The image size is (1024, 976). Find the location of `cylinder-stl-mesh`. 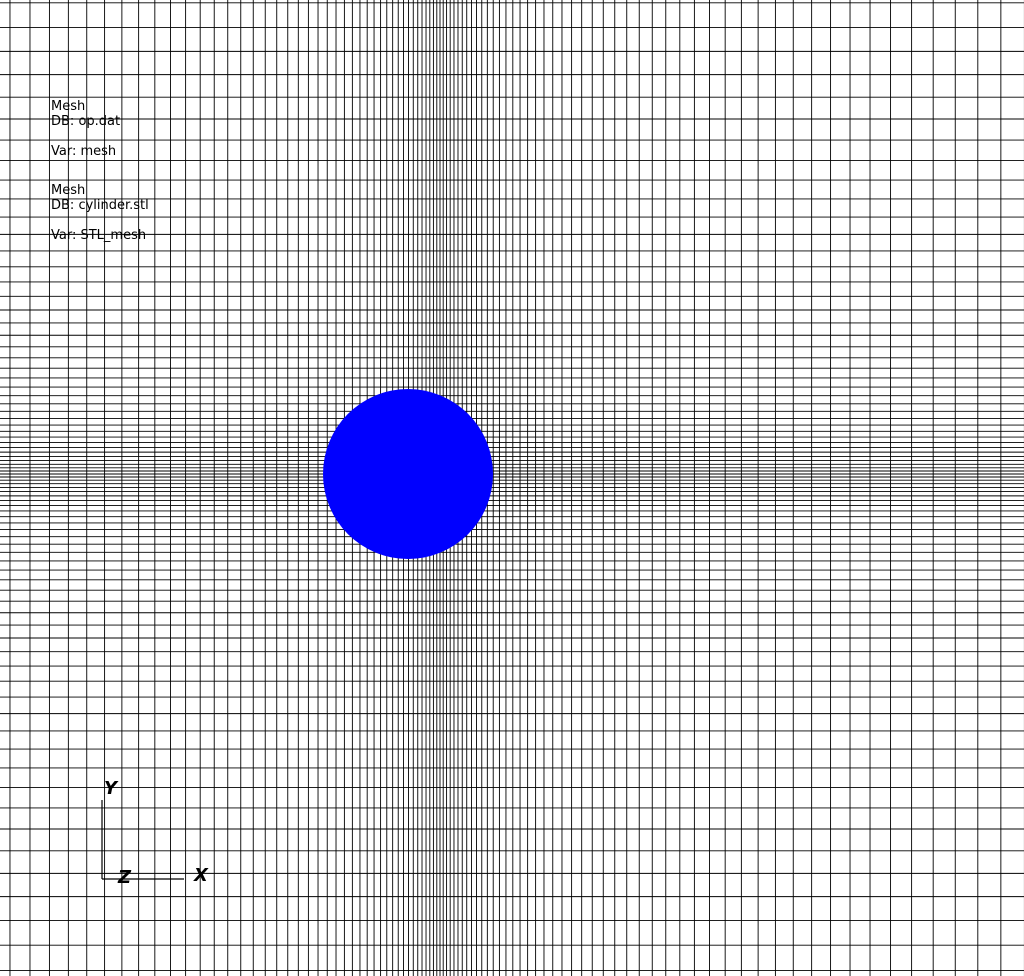

cylinder-stl-mesh is located at coordinates (408, 474).